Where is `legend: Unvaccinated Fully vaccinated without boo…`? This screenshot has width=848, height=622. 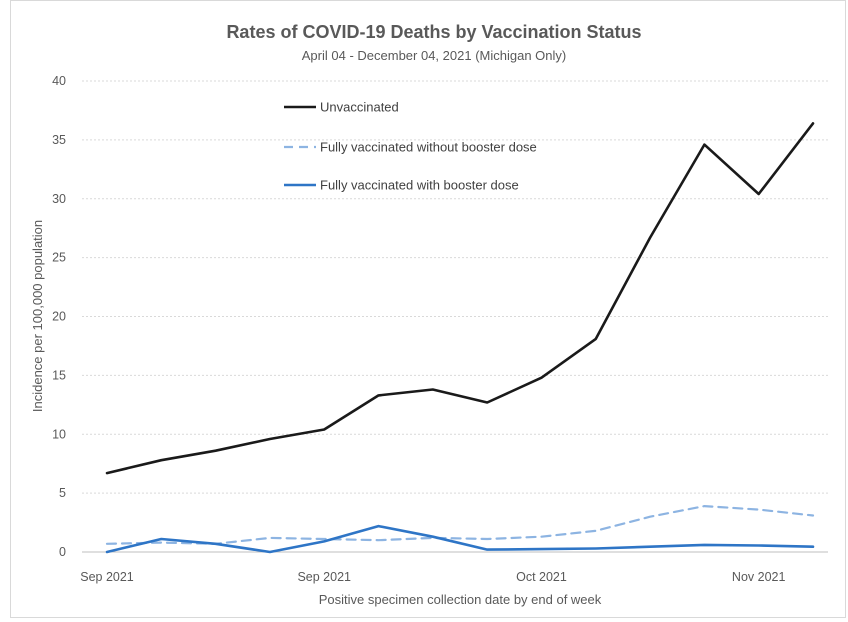 legend: Unvaccinated Fully vaccinated without boo… is located at coordinates (410, 146).